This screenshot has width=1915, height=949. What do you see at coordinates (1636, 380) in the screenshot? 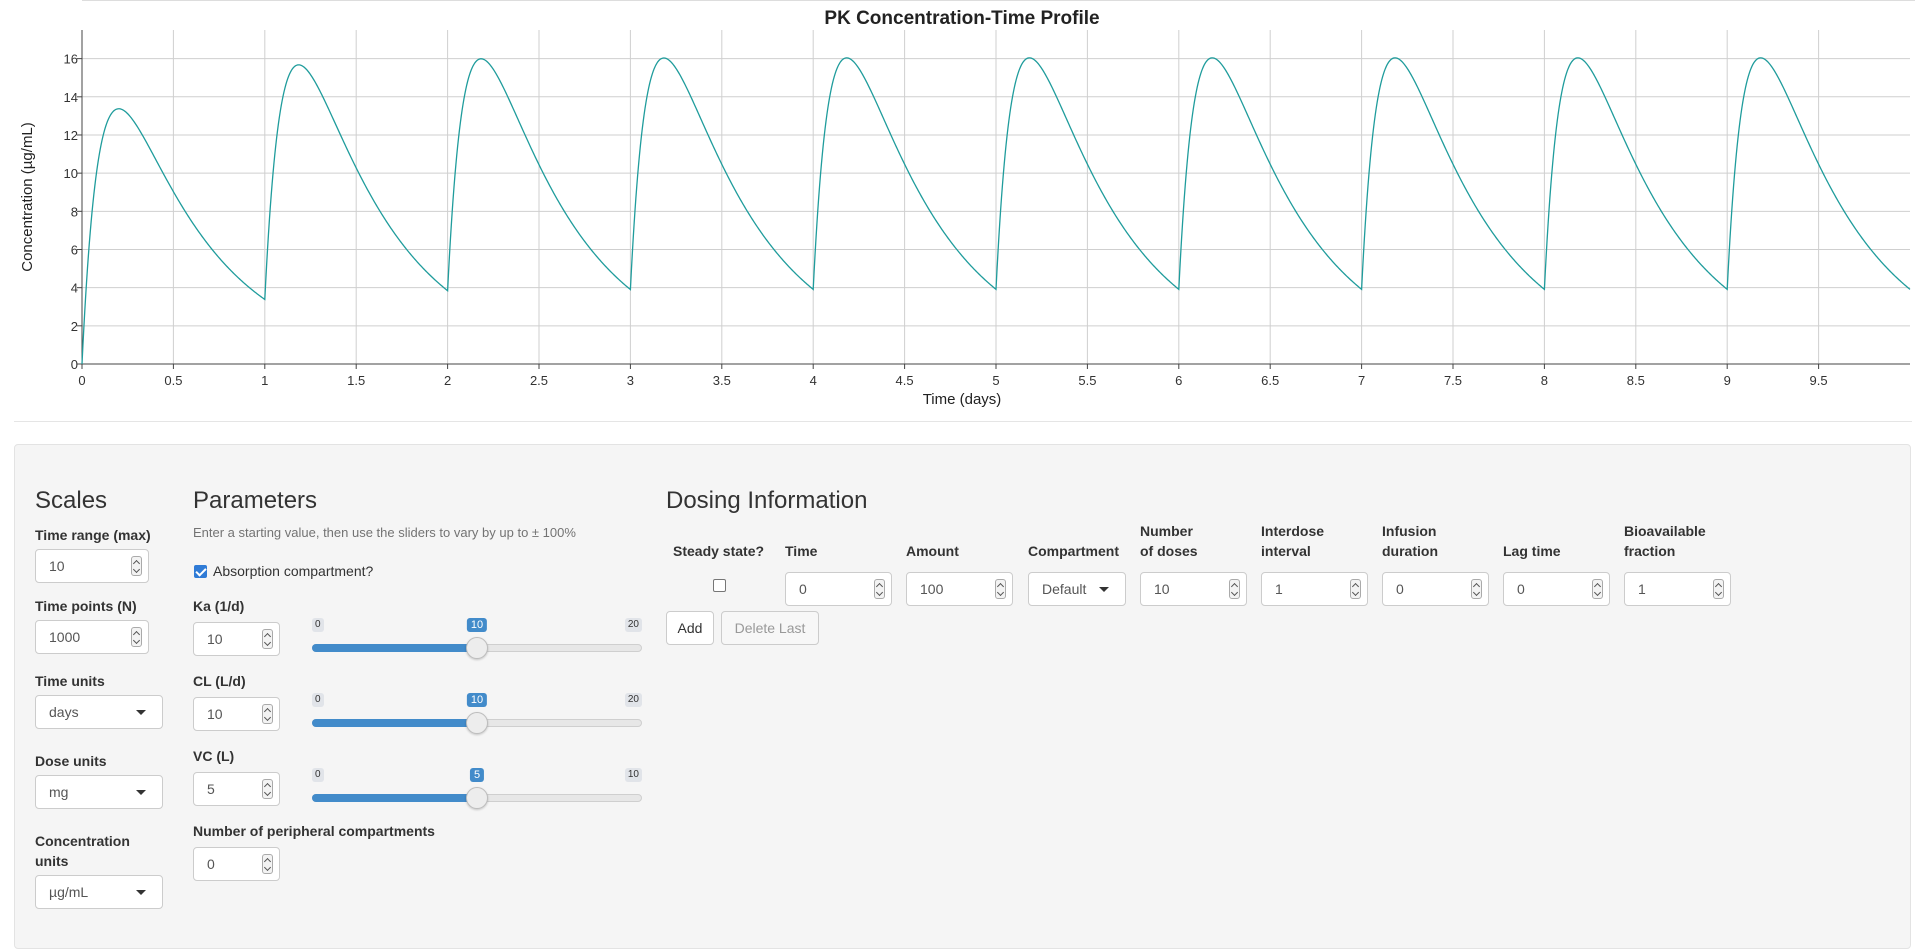
I see `x-tick-label: 8.5` at bounding box center [1636, 380].